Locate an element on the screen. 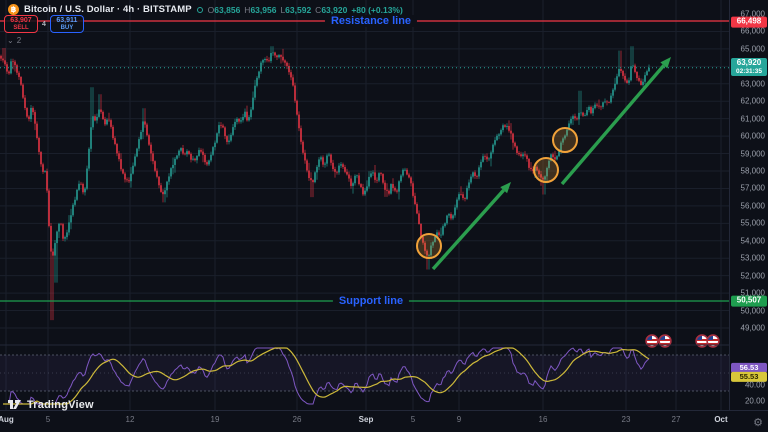 The image size is (768, 432). time-axis-label: Aug is located at coordinates (7, 419).